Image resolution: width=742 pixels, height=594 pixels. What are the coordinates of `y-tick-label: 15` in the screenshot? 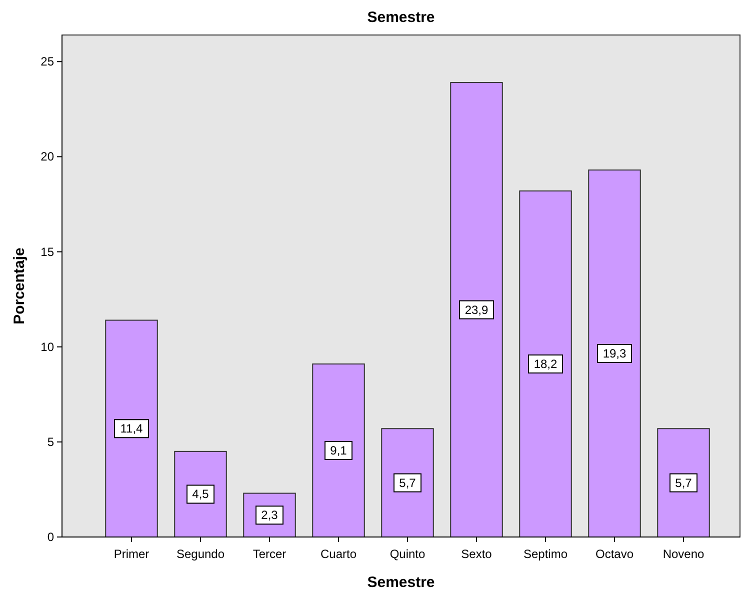 It's located at (47, 251).